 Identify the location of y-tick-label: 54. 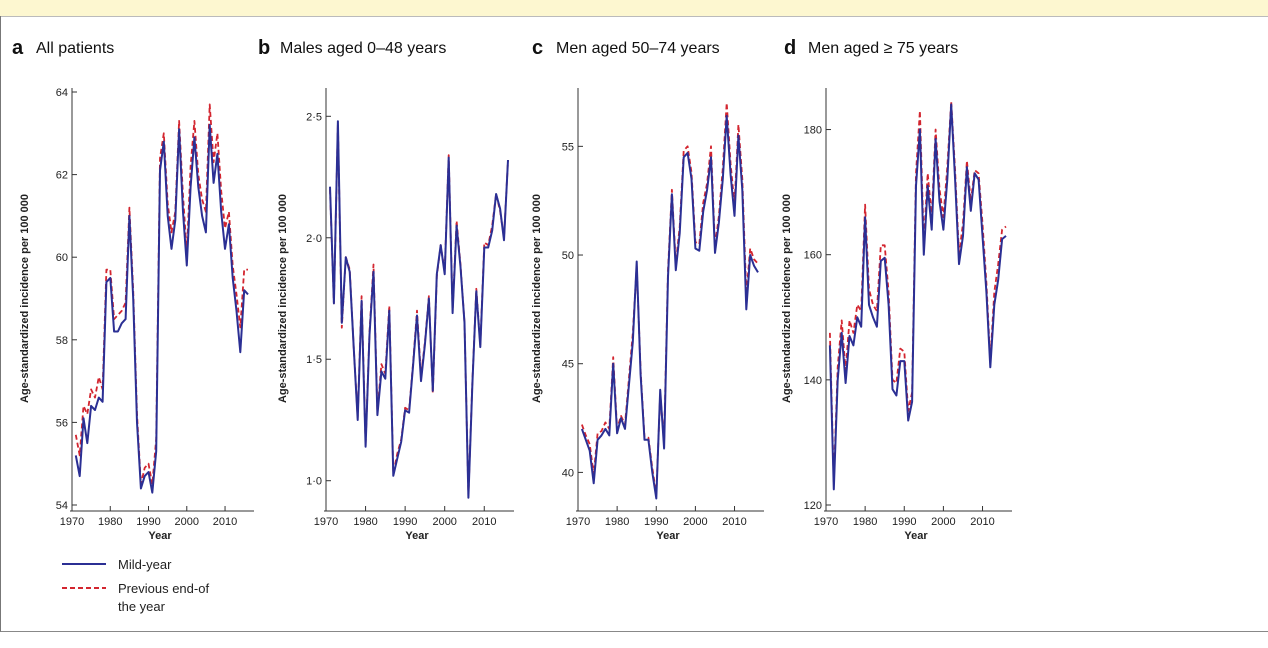
(62, 506).